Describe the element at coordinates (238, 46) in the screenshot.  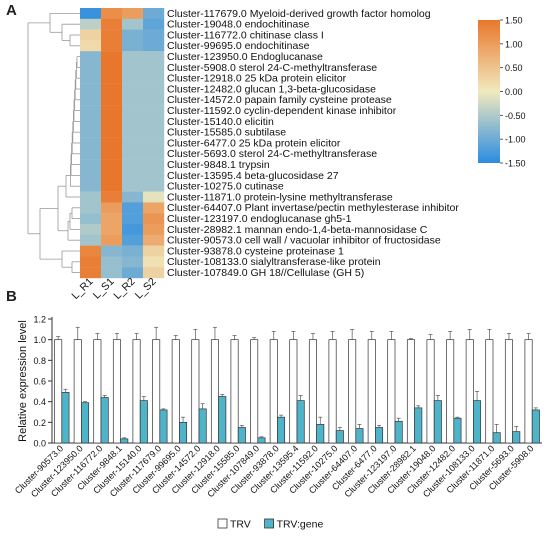
I see `heatmap-row-label: Cluster-99695.0 endochitinase` at that location.